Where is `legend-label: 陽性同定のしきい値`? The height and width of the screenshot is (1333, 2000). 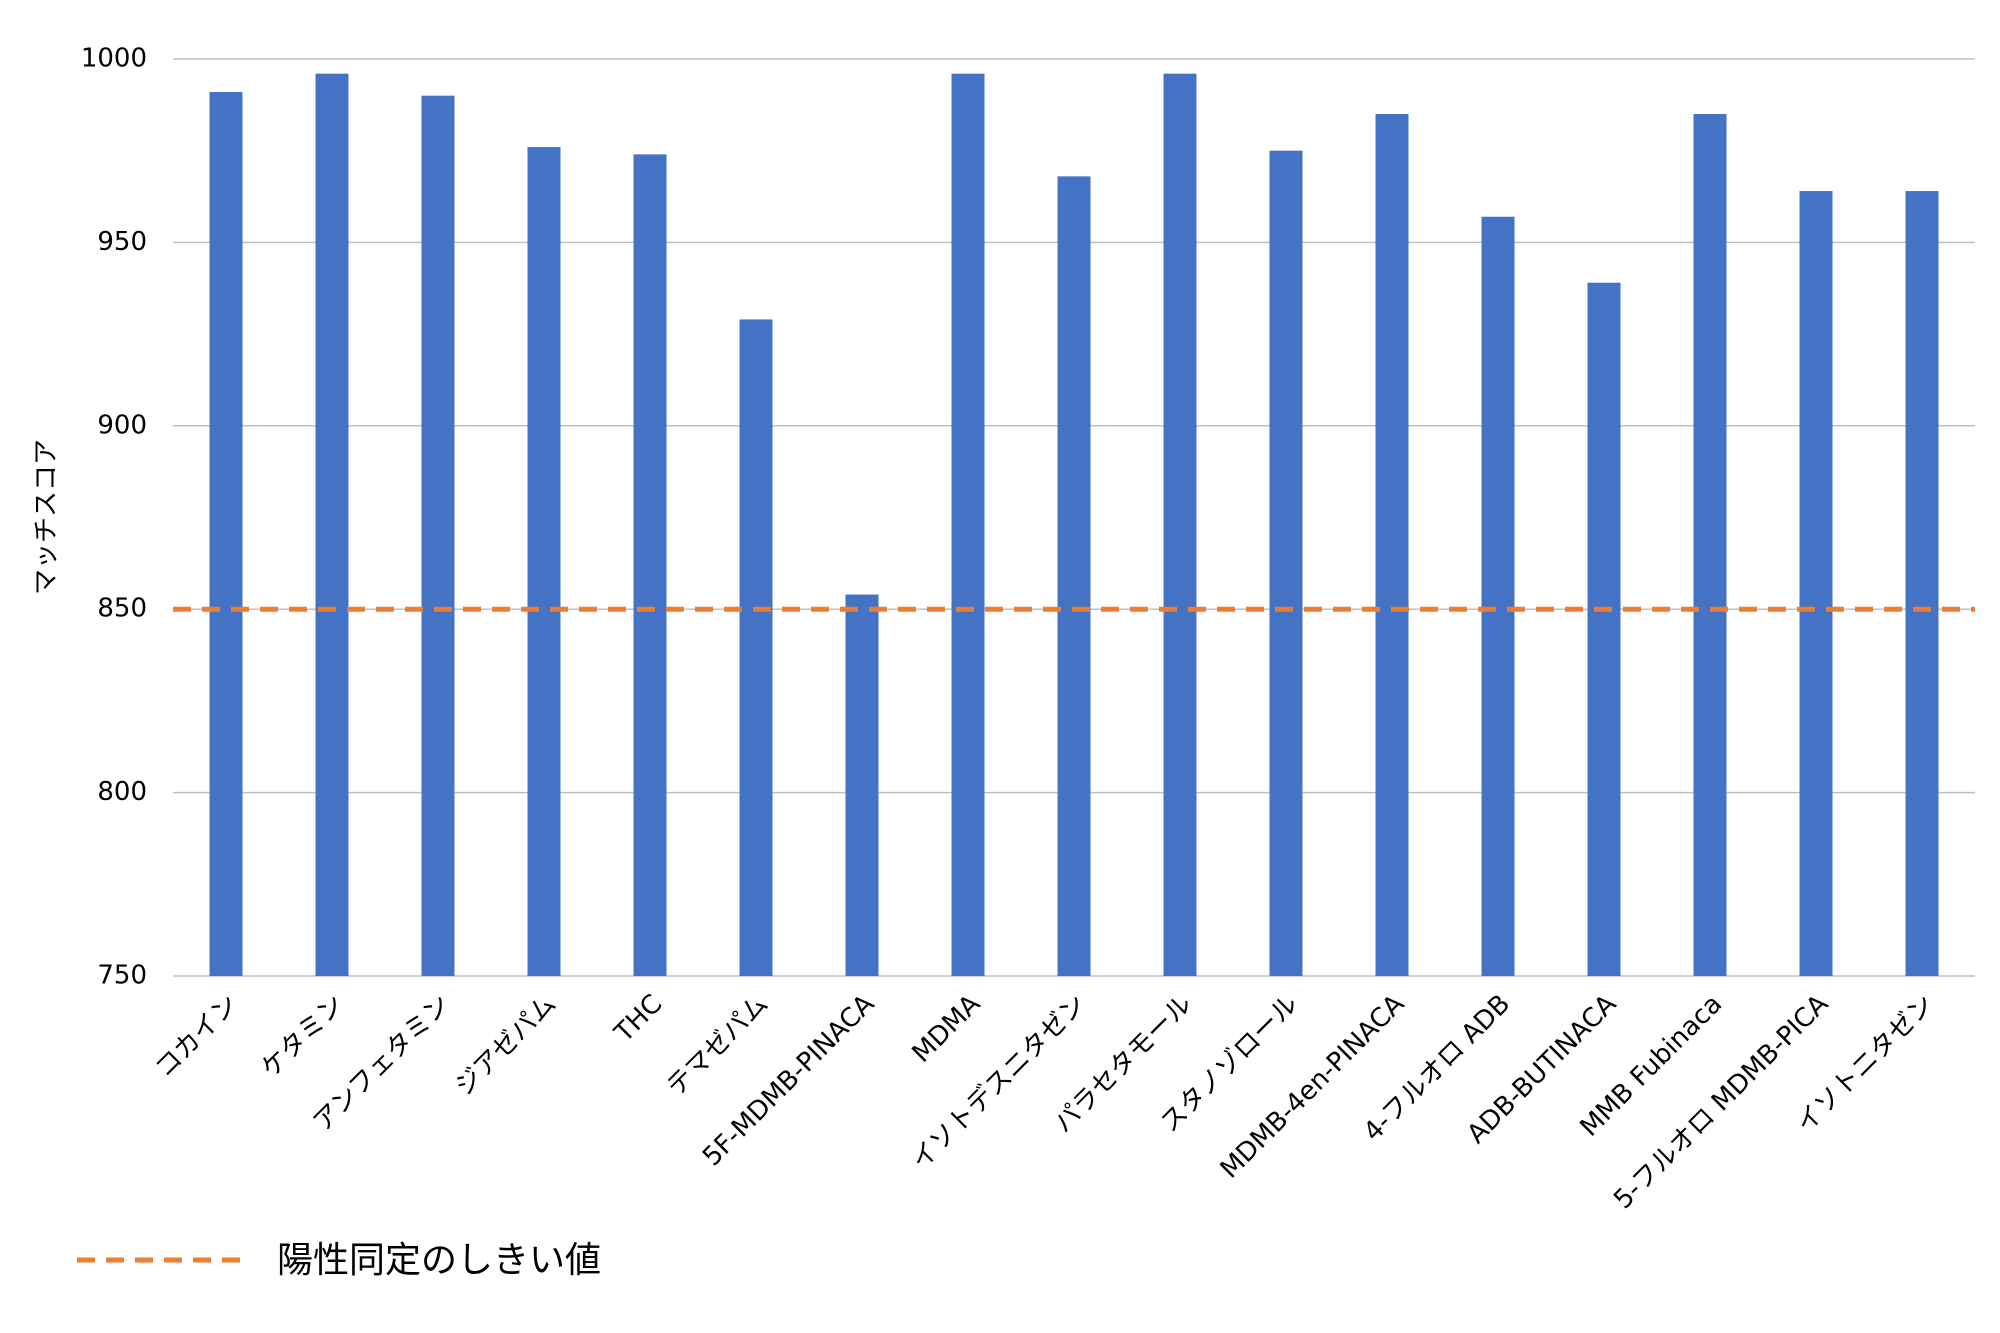
legend-label: 陽性同定のしきい値 is located at coordinates (439, 1260).